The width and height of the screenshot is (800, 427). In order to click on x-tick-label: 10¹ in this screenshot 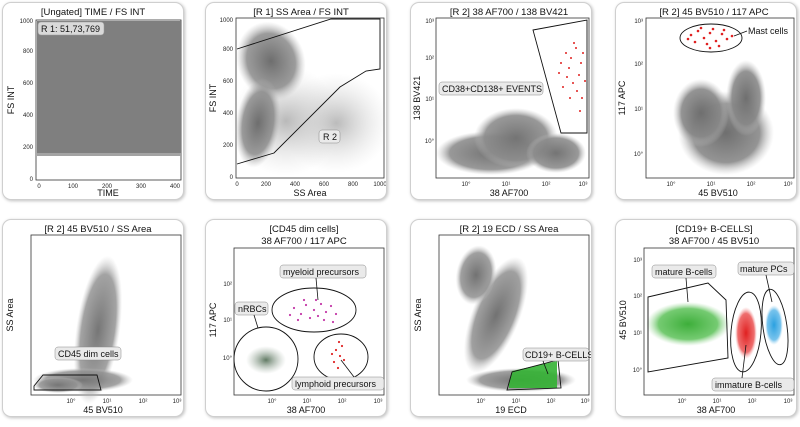, I will do `click(506, 185)`.